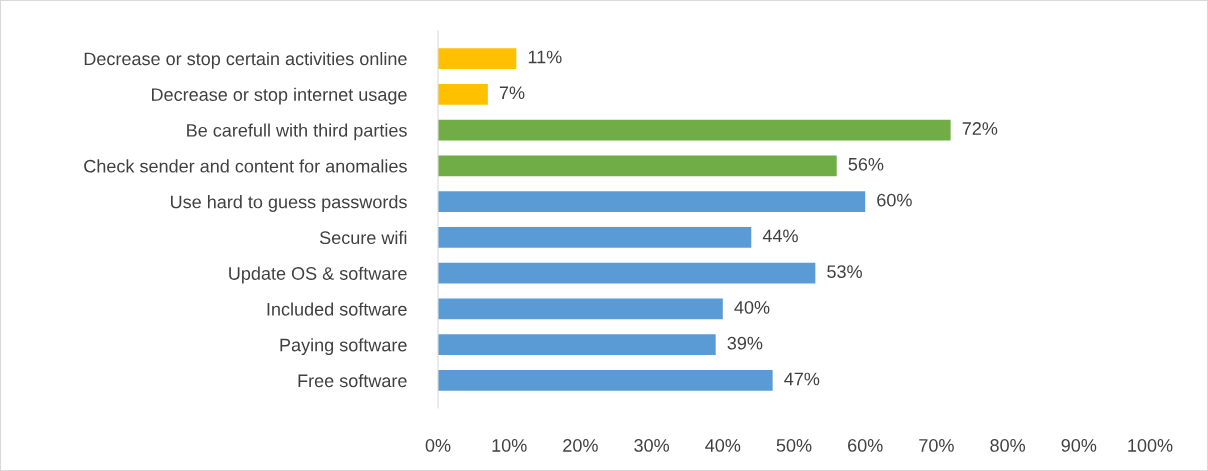 The width and height of the screenshot is (1208, 471). Describe the element at coordinates (438, 445) in the screenshot. I see `x-tick-label: 0%` at that location.